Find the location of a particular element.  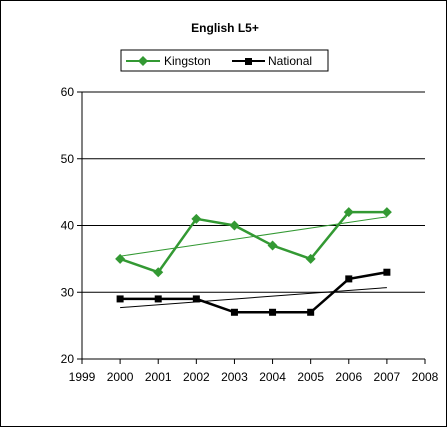

x-tick-label: 2004 is located at coordinates (272, 377).